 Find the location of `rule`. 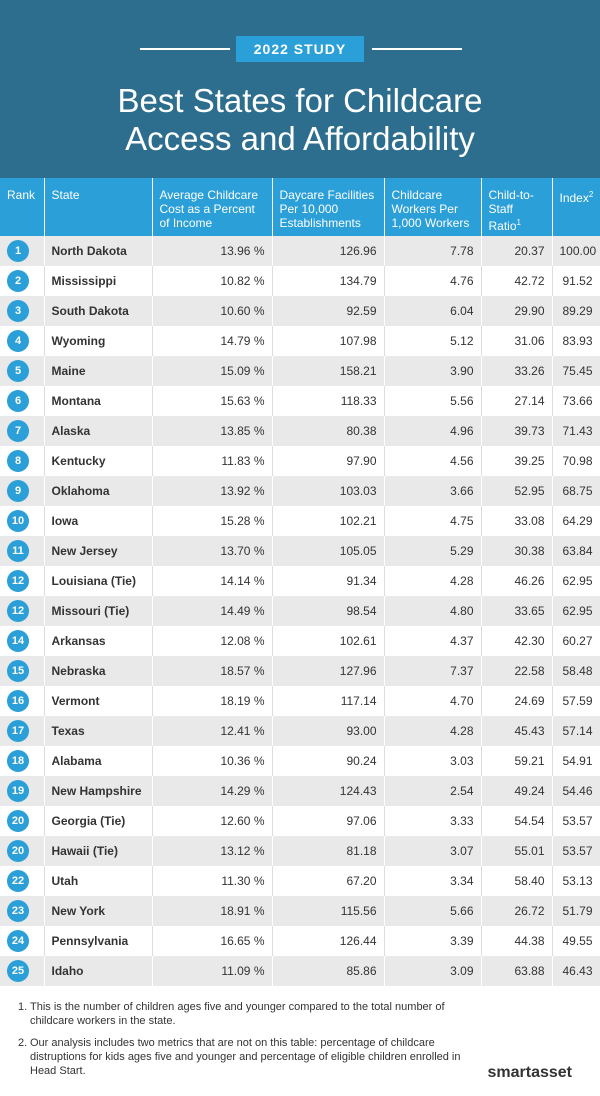

rule is located at coordinates (185, 49).